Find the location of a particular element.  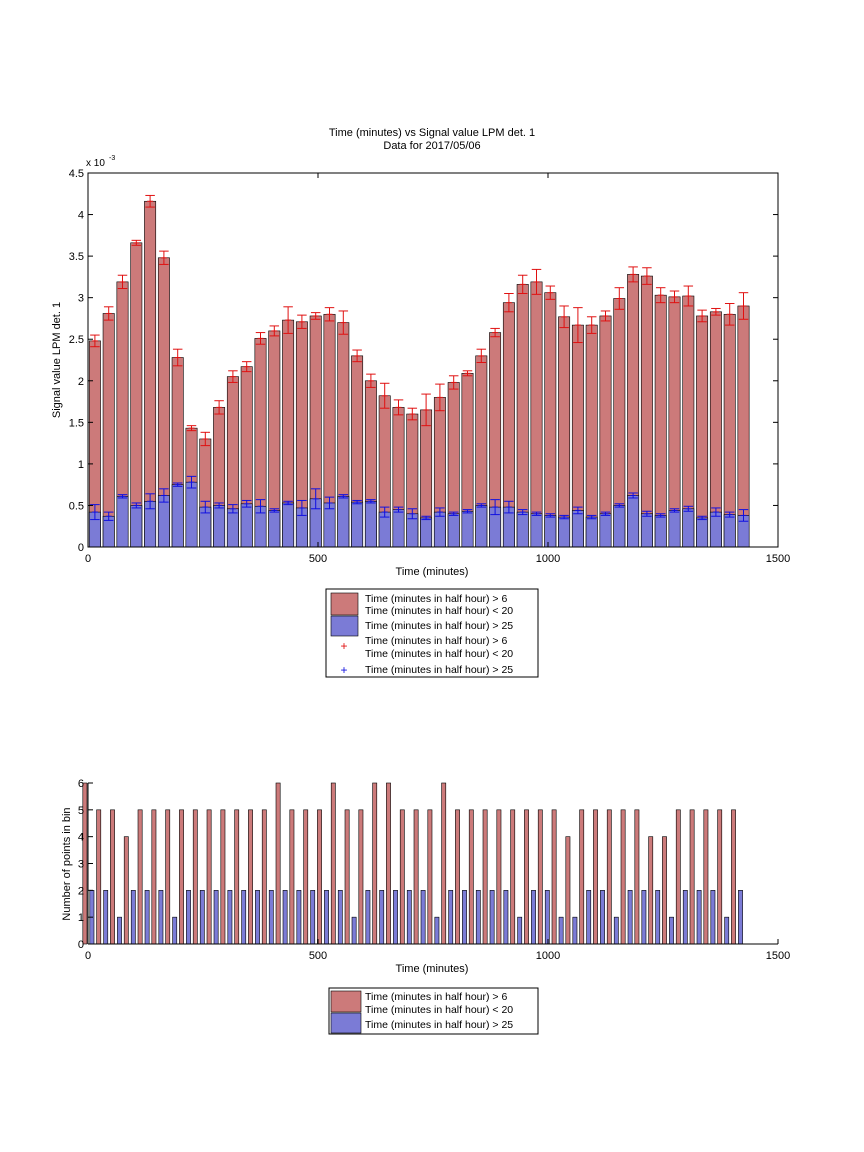

legend-marker-blue: + is located at coordinates (343, 670).